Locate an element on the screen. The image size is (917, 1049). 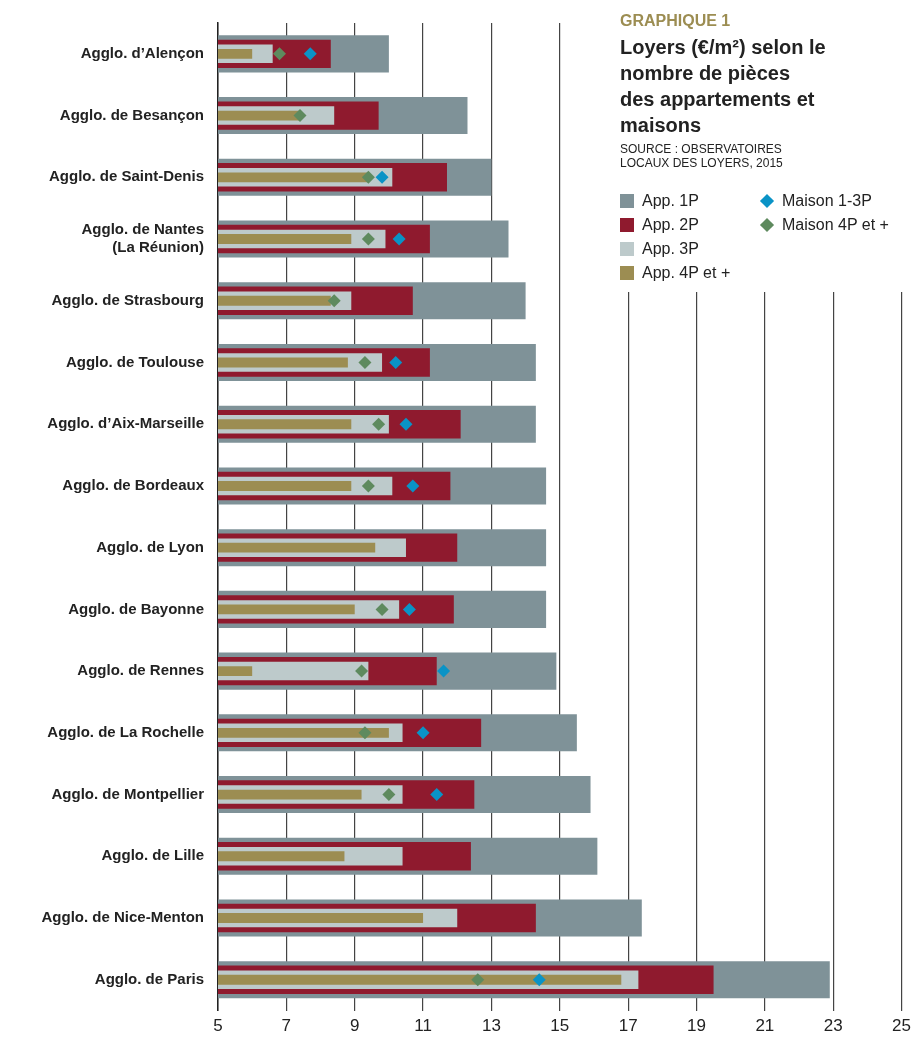
y-tick-label: Agglo. de Toulouse is located at coordinates (134, 361).